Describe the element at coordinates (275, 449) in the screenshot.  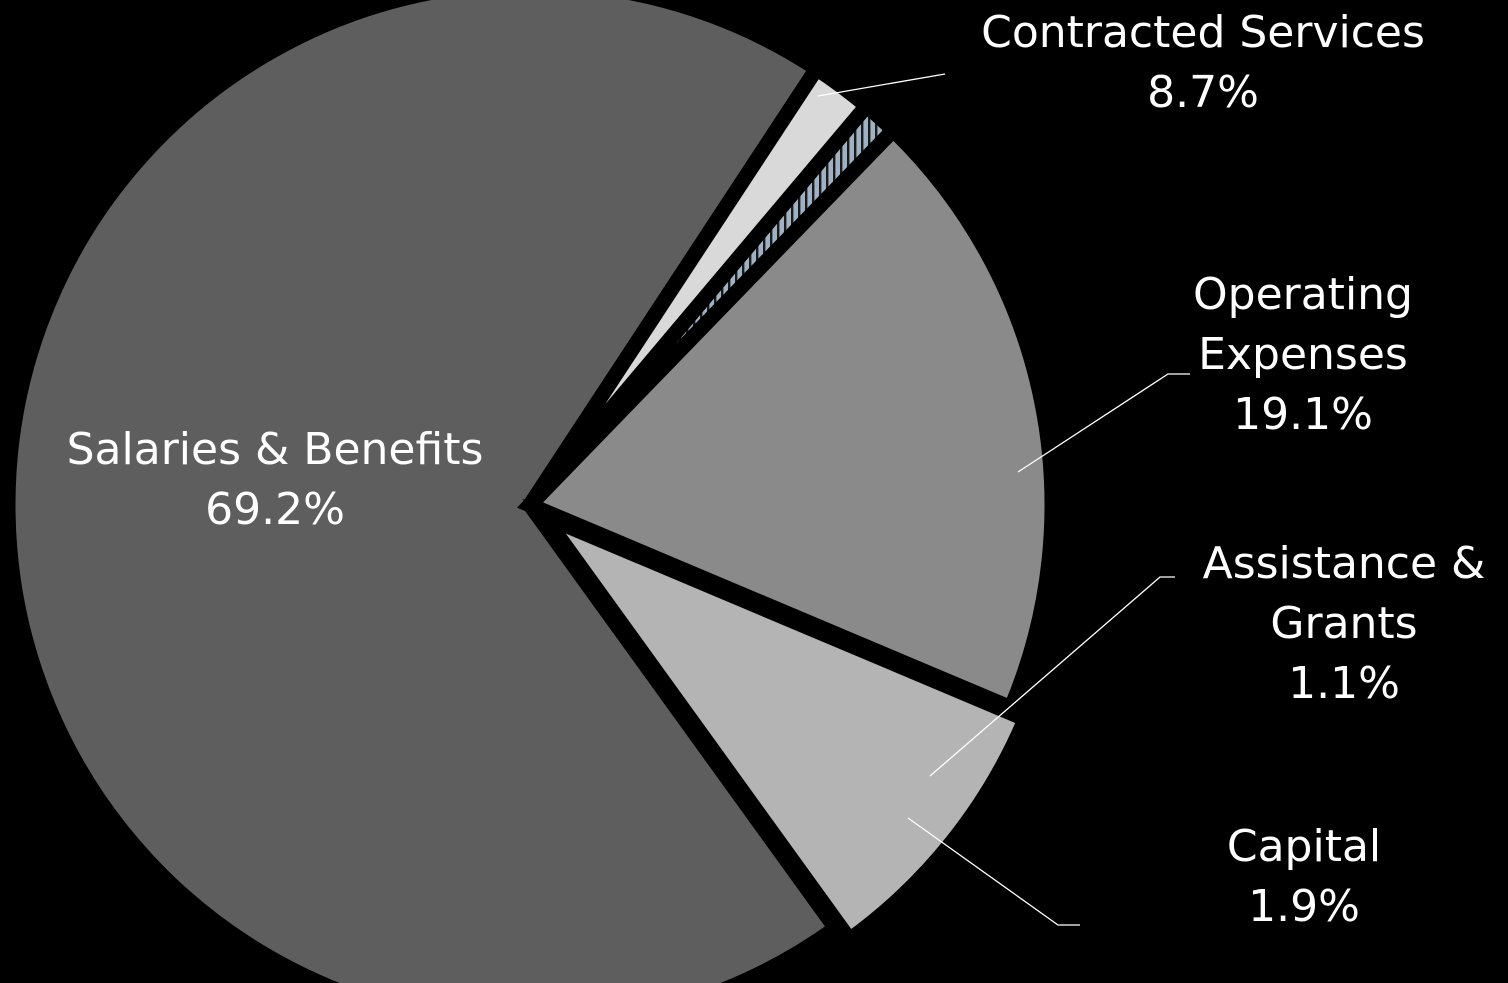
I see `label-salaries-name: Salaries & Benefits` at that location.